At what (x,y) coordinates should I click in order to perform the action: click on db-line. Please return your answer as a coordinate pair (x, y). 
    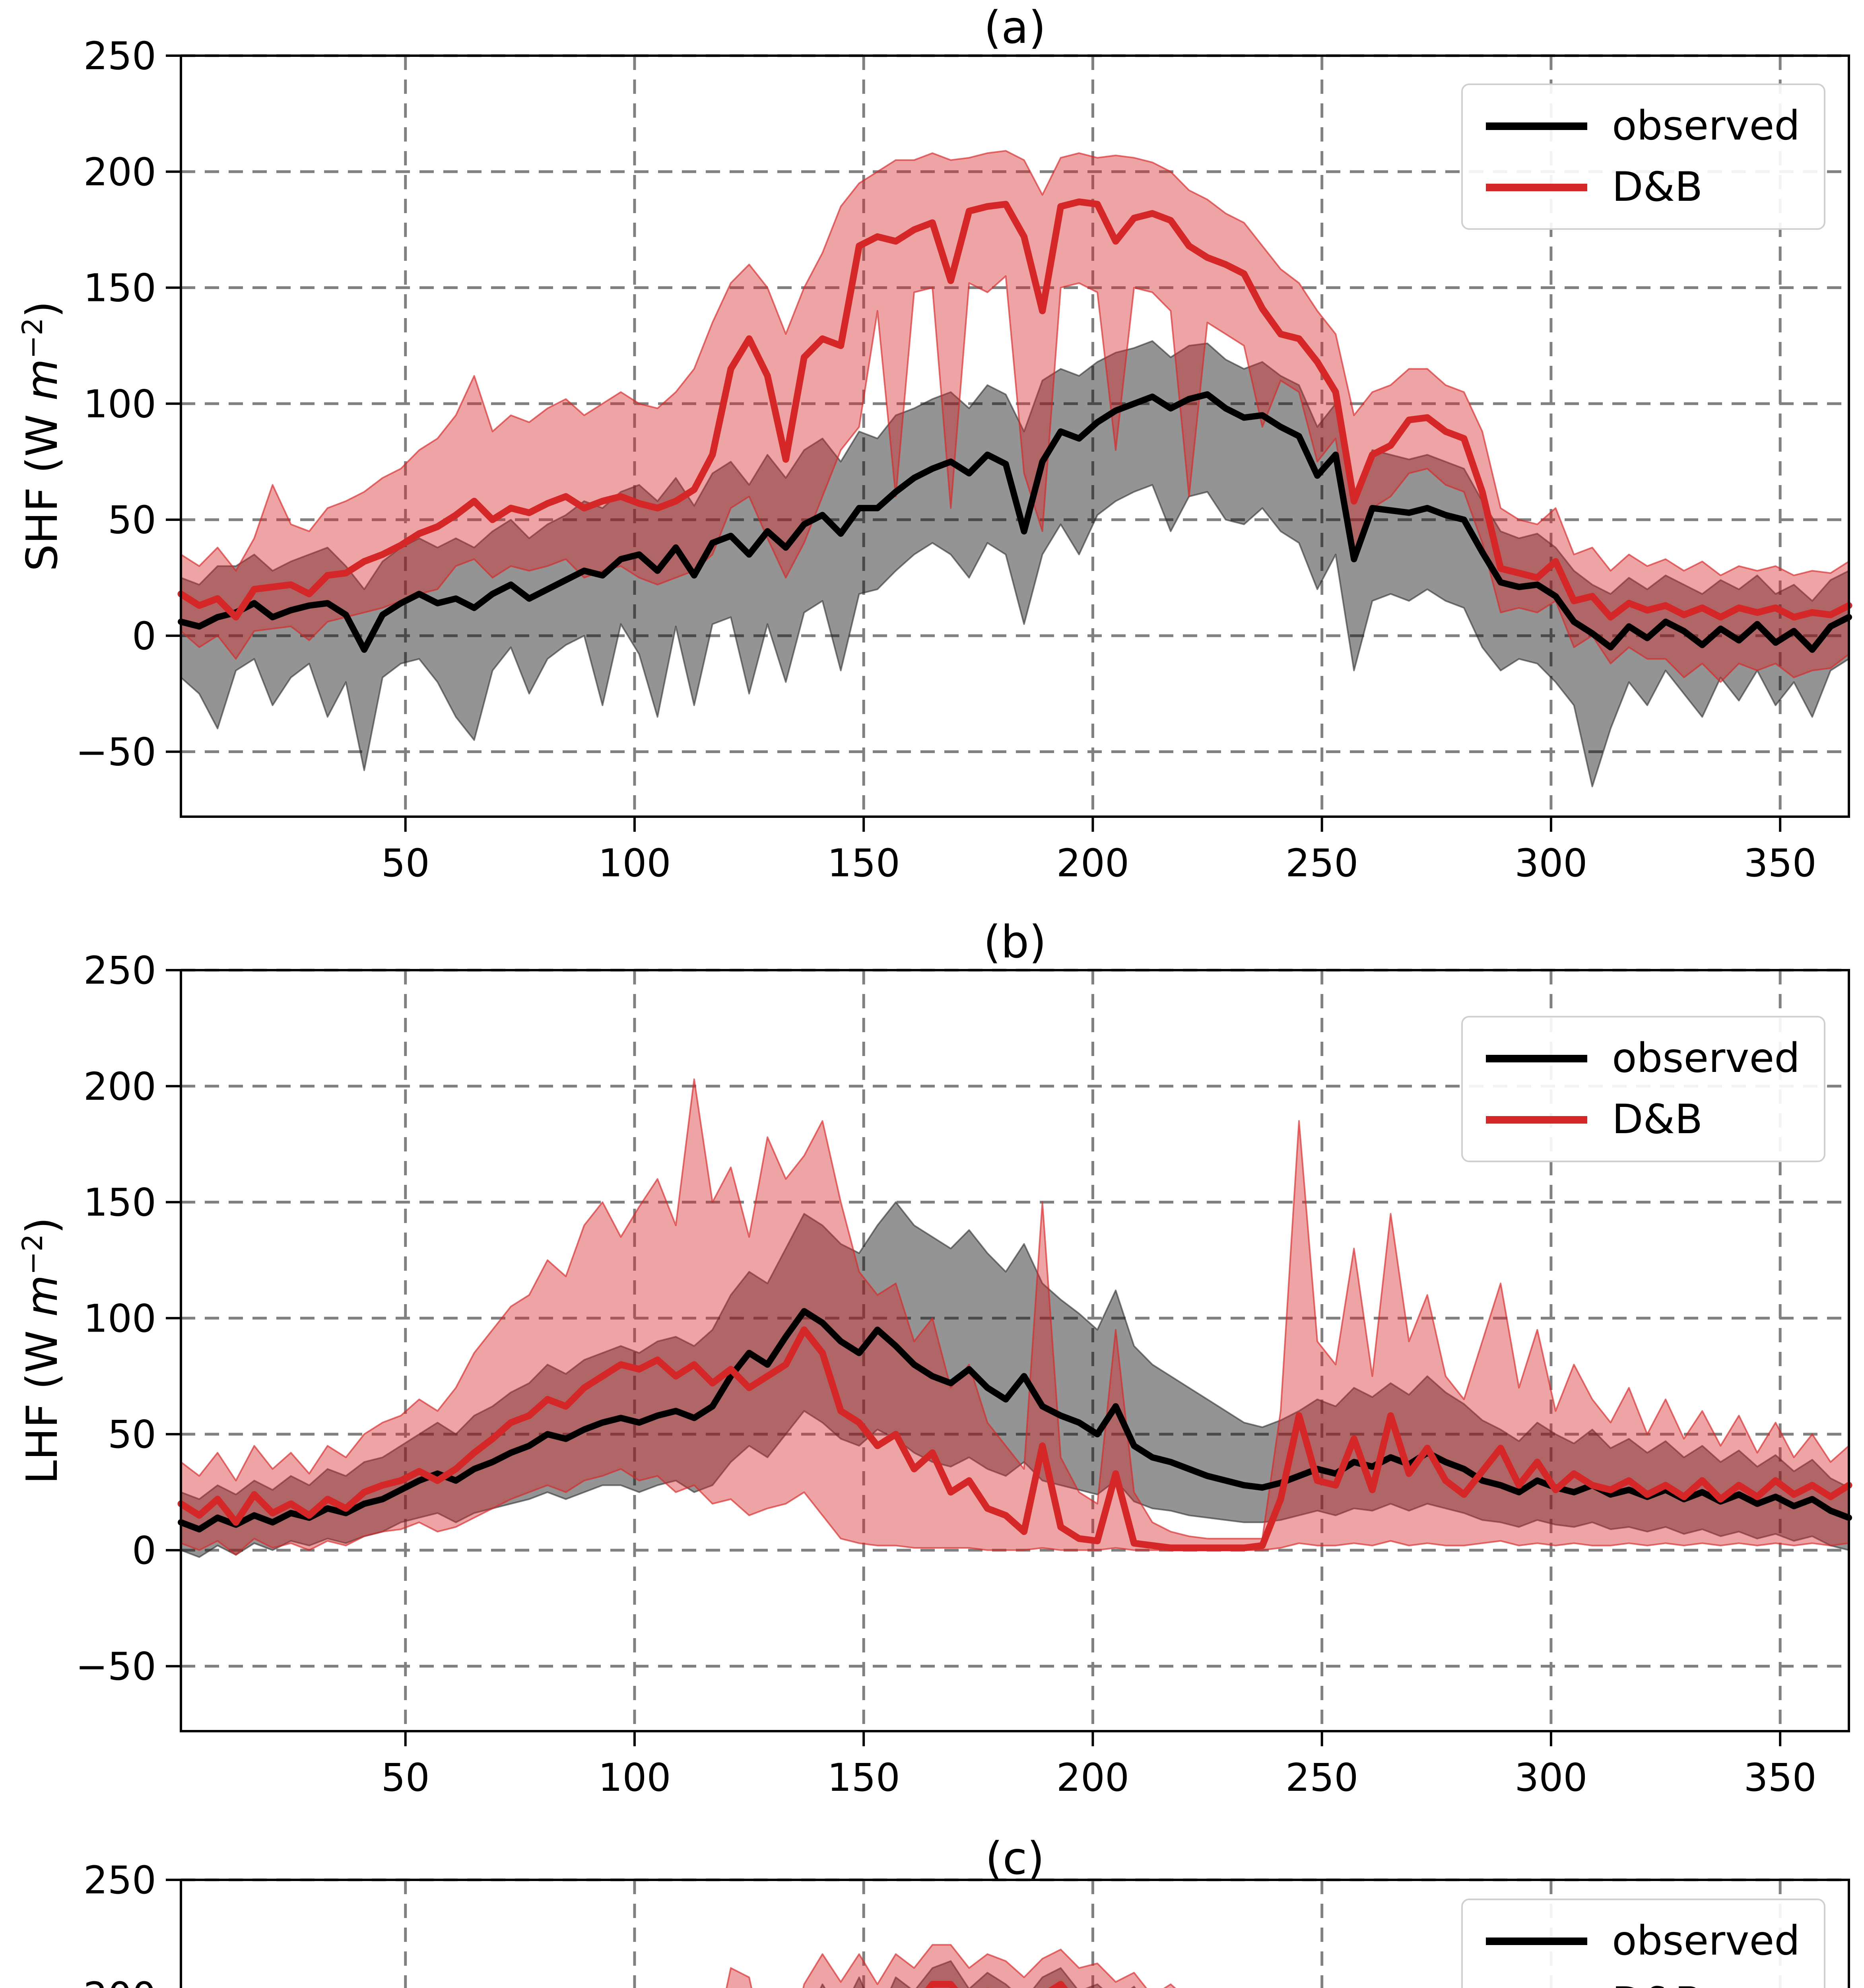
    Looking at the image, I should click on (1014, 1438).